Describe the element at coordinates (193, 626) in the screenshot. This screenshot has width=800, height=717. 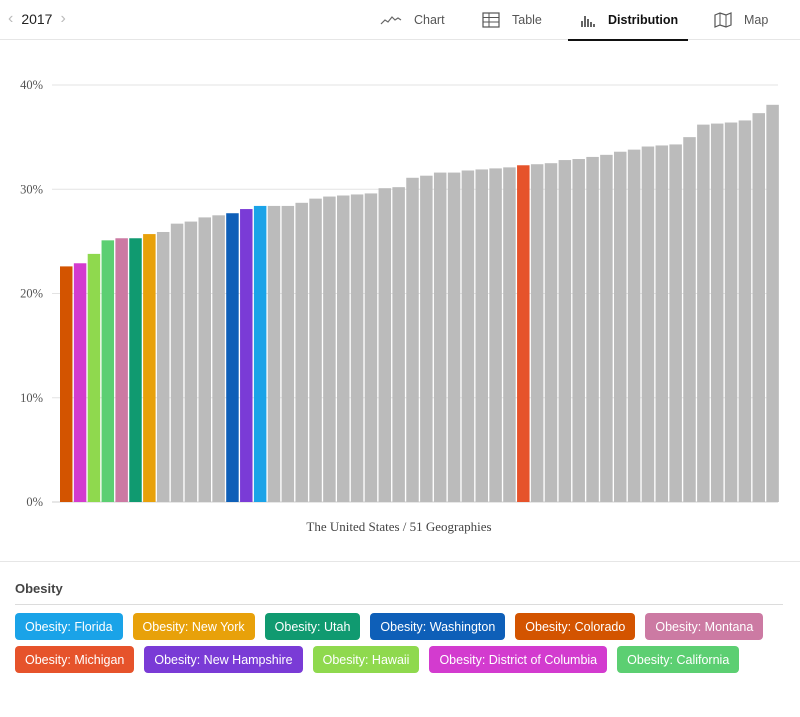
I see `legend-chip: Obesity: New York` at that location.